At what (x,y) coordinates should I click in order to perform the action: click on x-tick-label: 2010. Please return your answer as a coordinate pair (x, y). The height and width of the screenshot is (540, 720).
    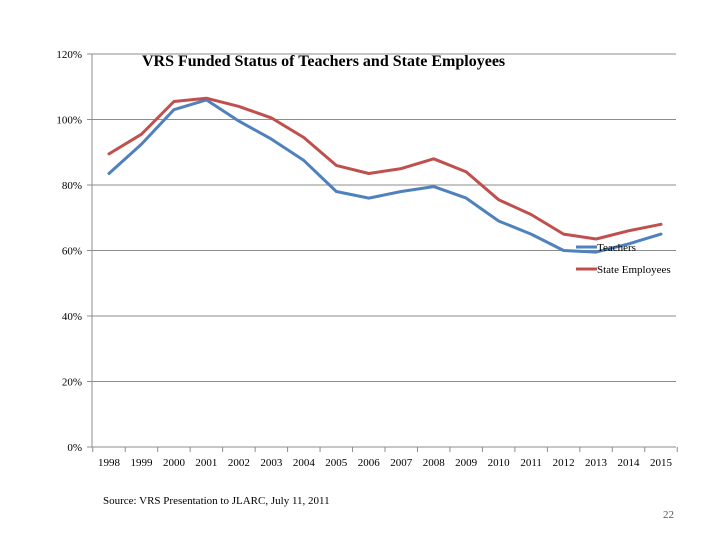
    Looking at the image, I should click on (499, 463).